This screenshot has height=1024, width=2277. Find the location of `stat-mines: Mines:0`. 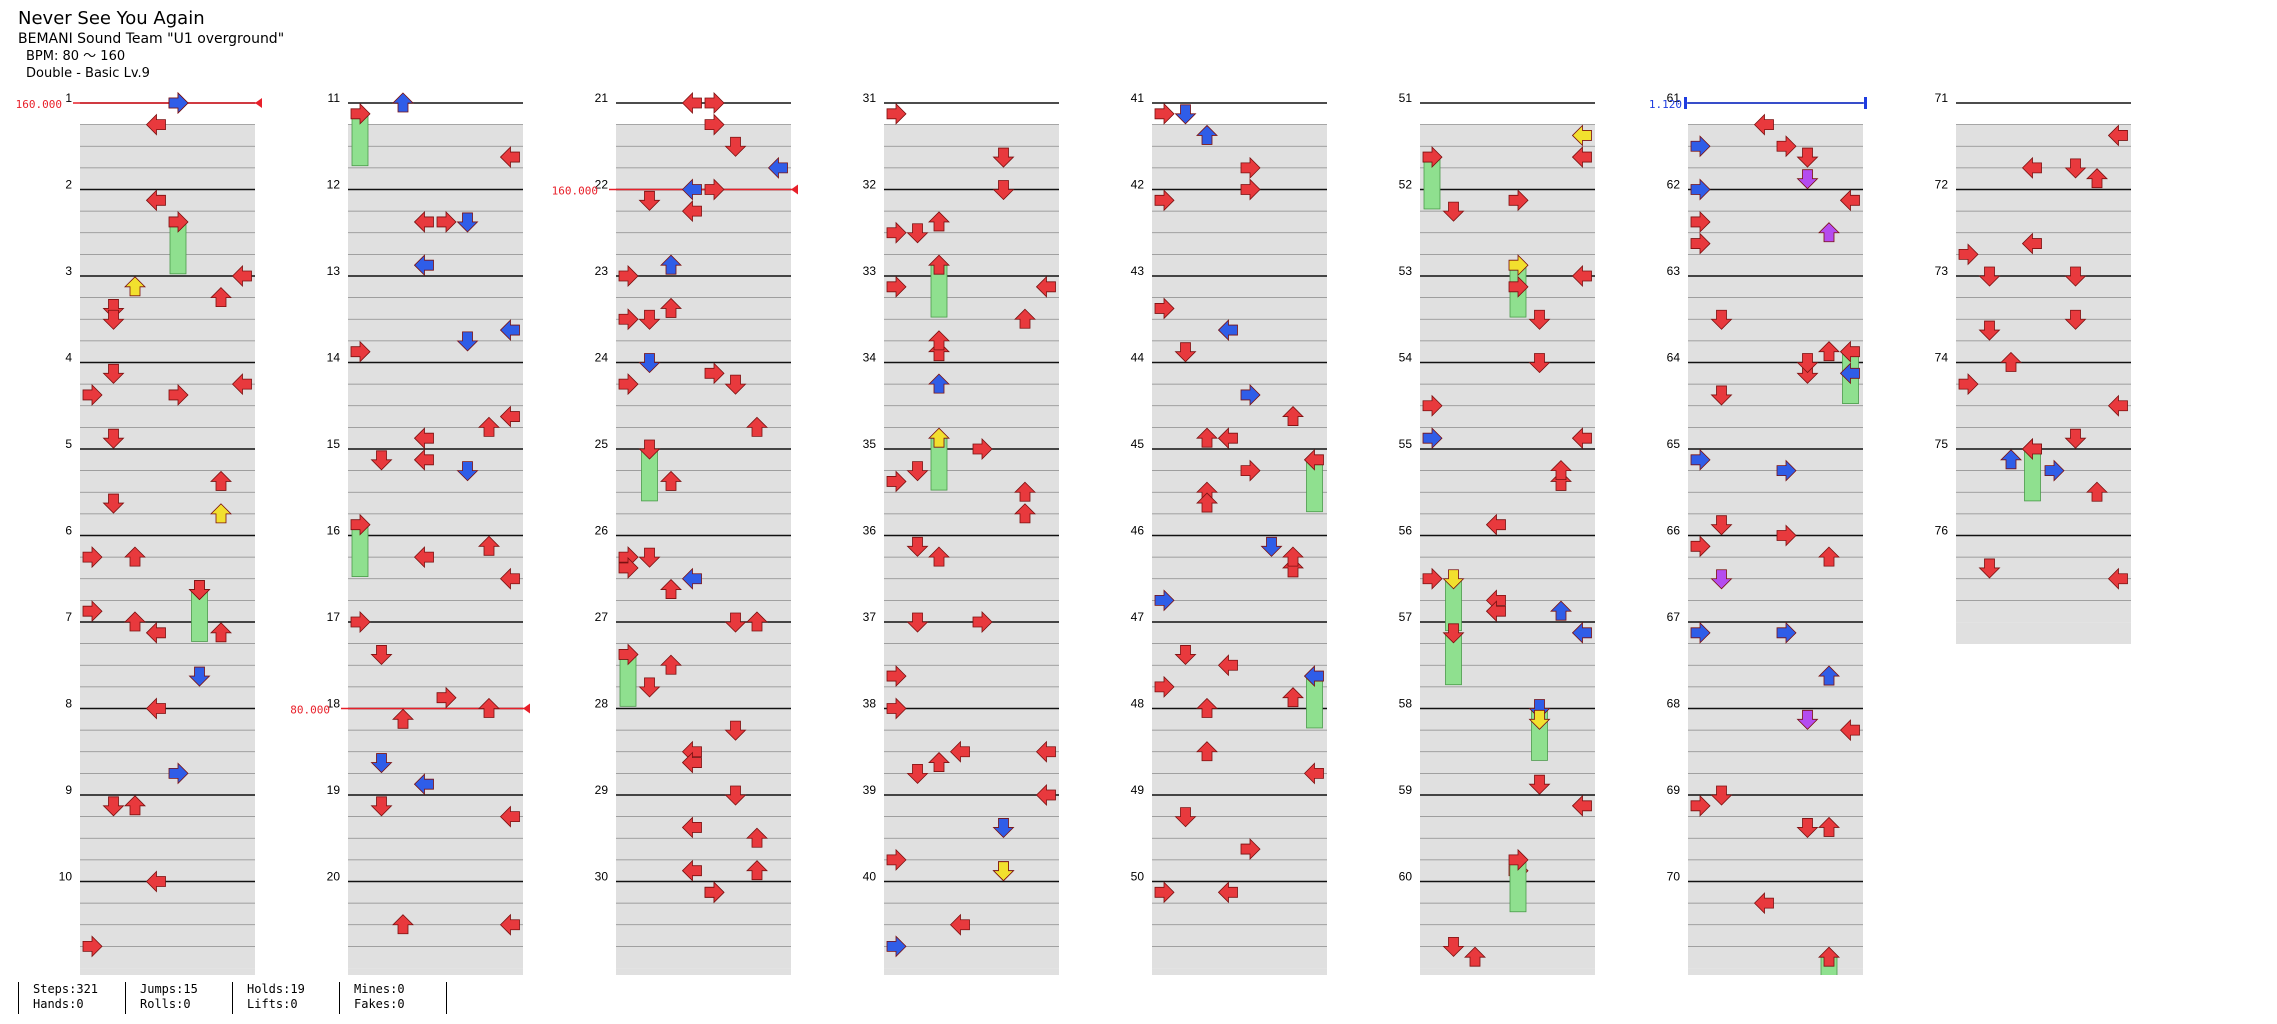

stat-mines: Mines:0 is located at coordinates (379, 989).